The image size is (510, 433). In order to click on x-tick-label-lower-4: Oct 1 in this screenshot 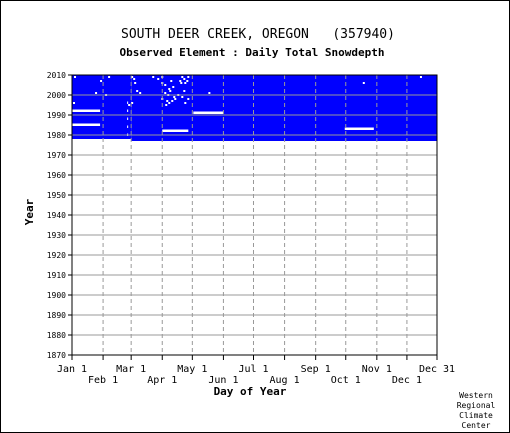, I will do `click(346, 380)`.